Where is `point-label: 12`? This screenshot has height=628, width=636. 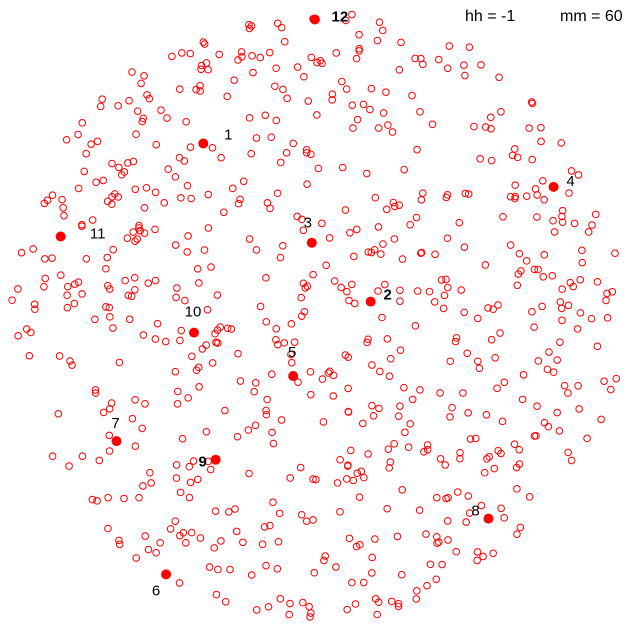
point-label: 12 is located at coordinates (340, 17).